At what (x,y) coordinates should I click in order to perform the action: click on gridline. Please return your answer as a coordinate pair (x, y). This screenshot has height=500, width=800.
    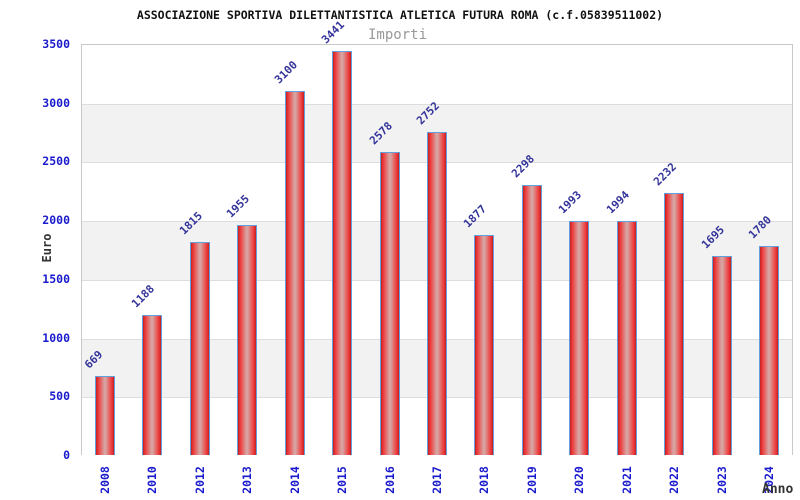
    Looking at the image, I should click on (437, 104).